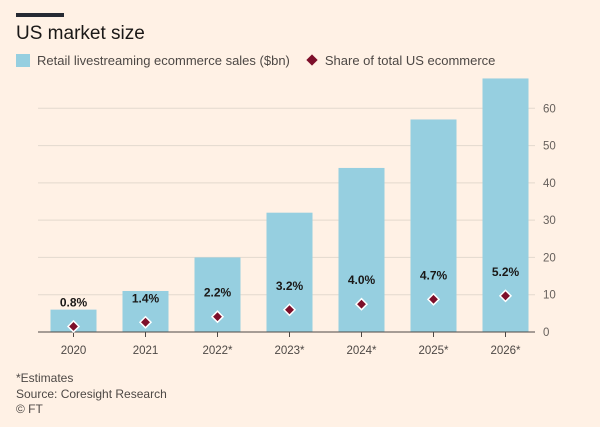 The image size is (600, 427). I want to click on estimates-note: *Estimates, so click(45, 378).